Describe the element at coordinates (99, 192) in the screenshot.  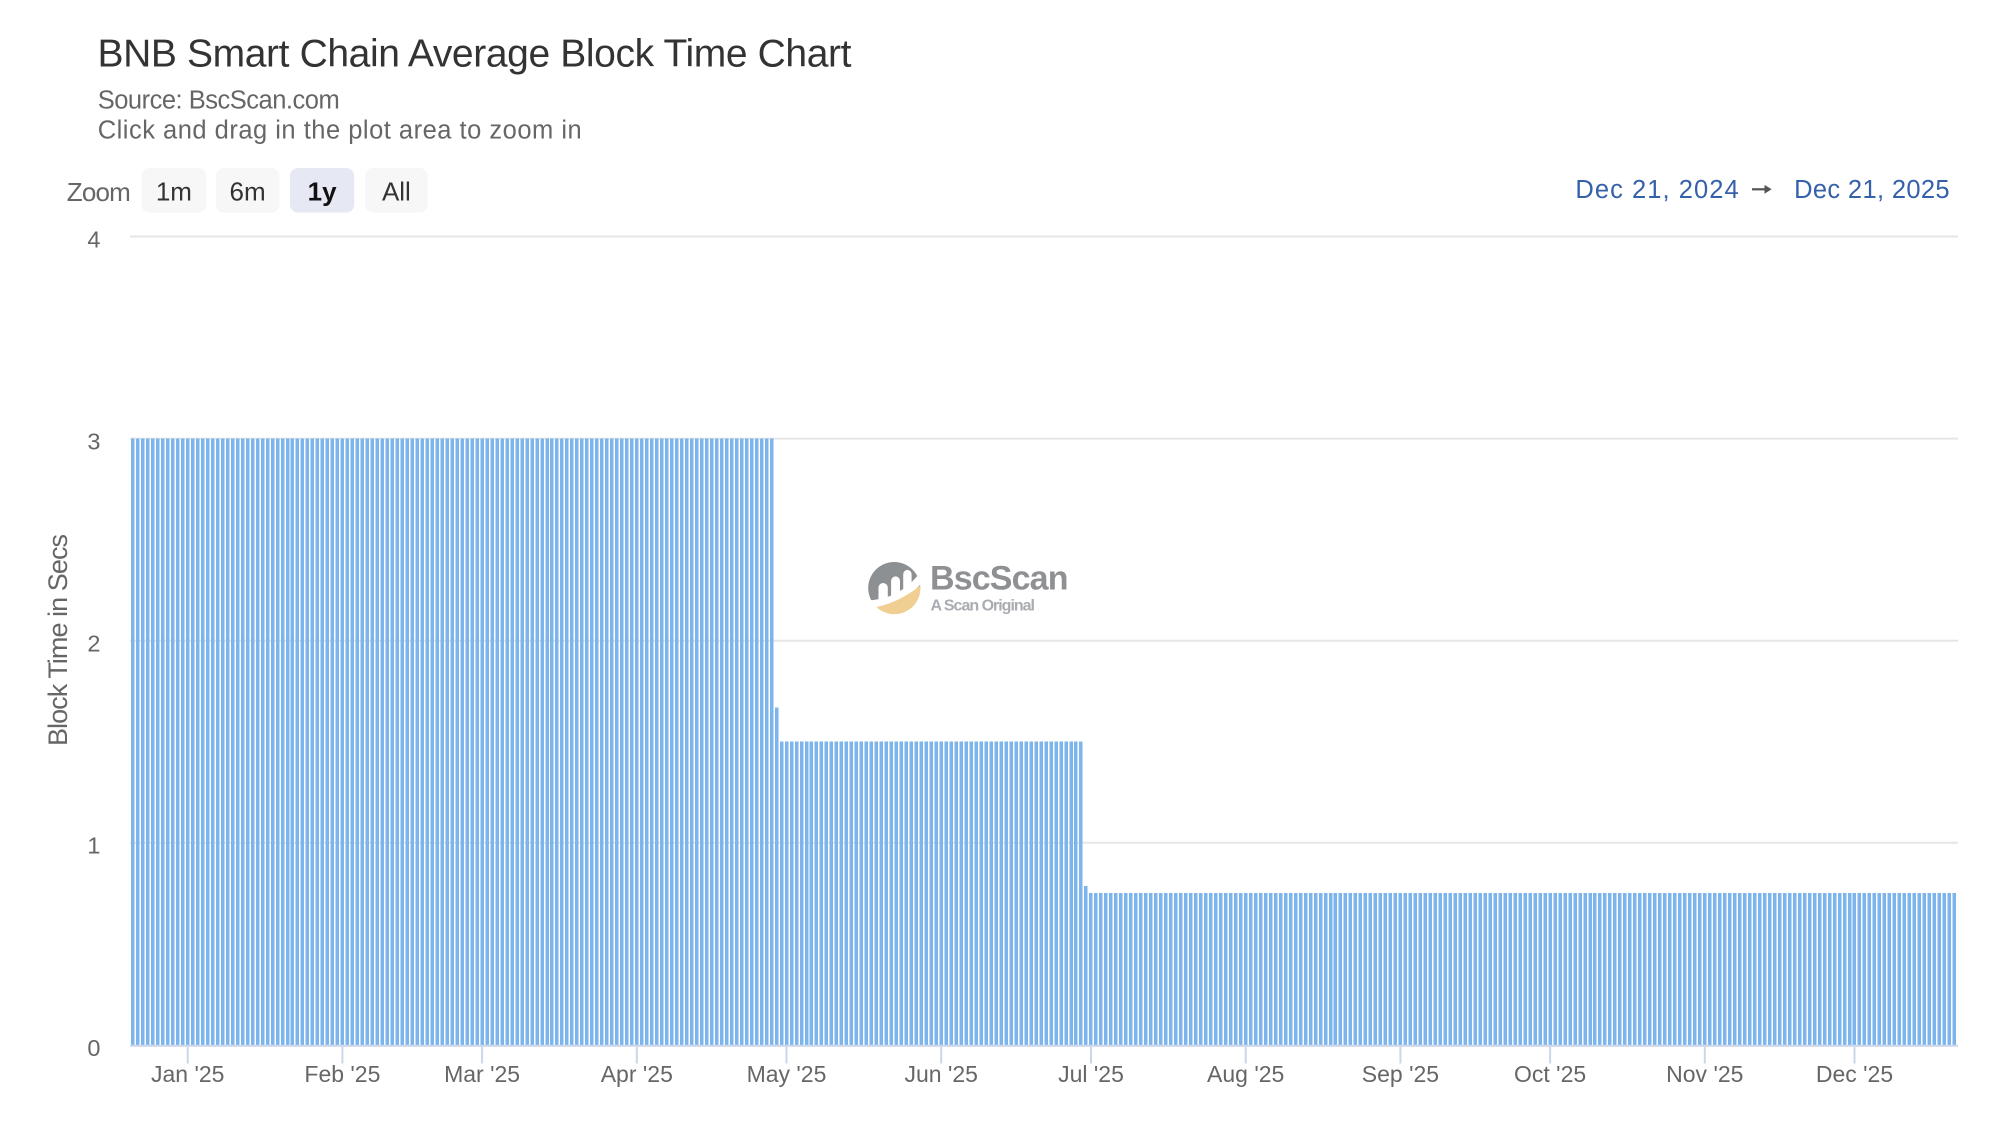
I see `svg-text: Zoom` at that location.